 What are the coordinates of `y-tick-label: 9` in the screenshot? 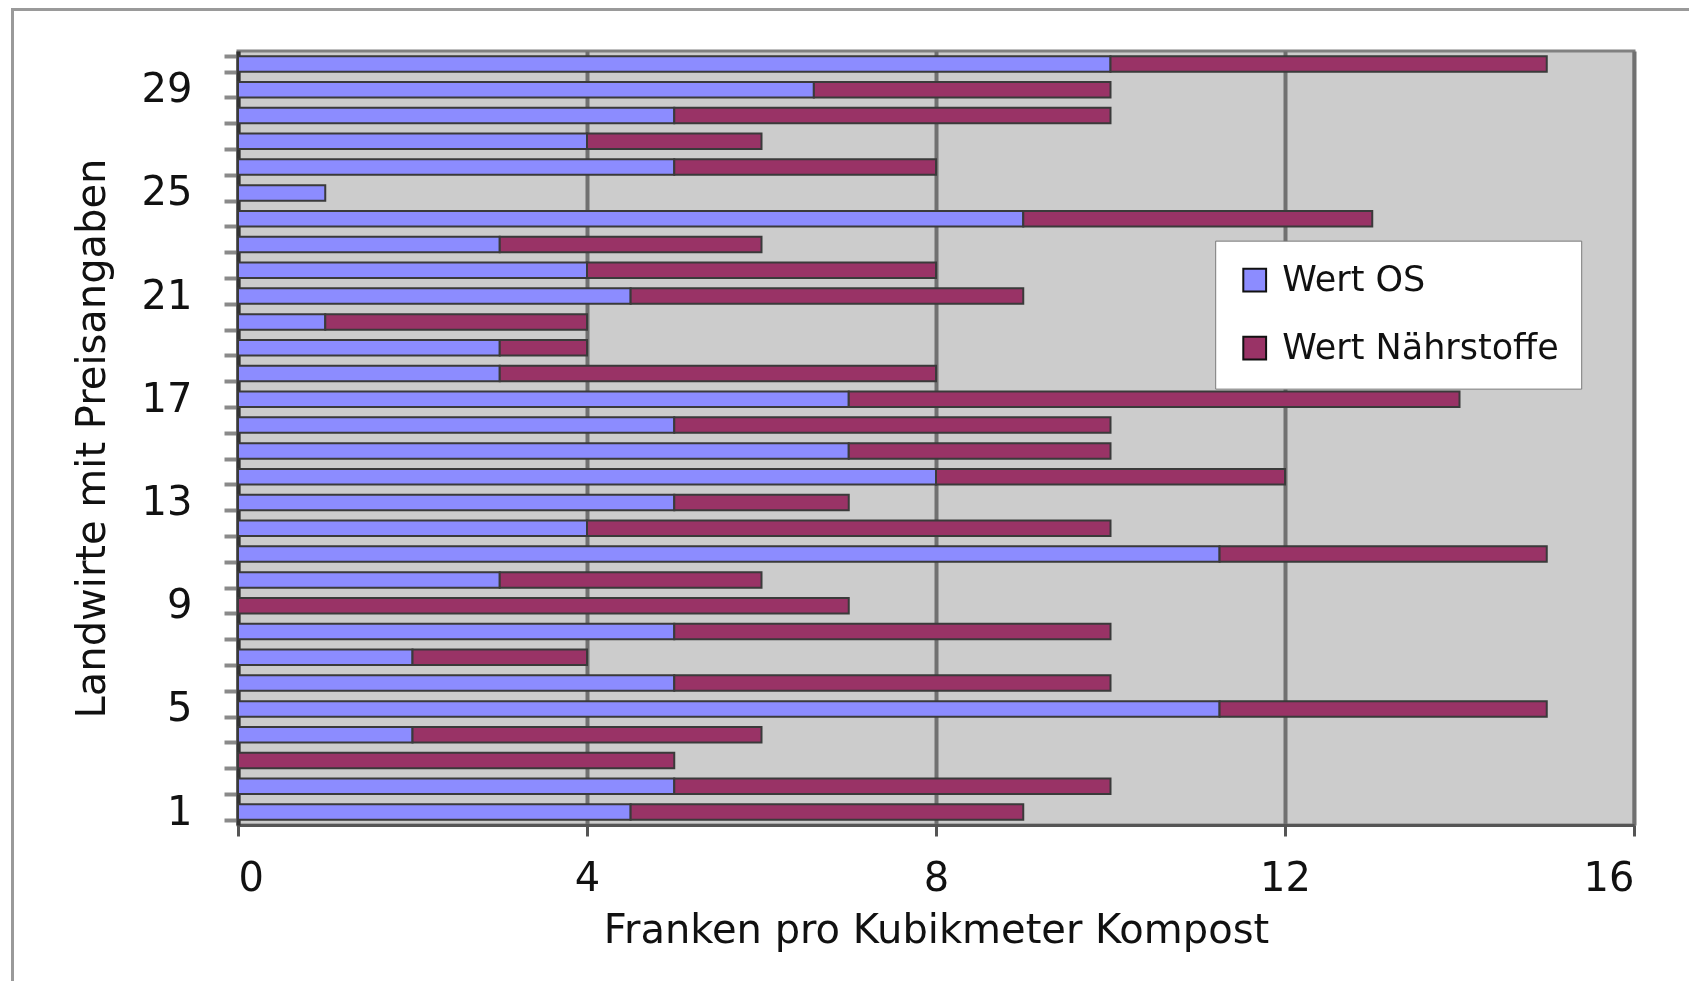 It's located at (180, 604).